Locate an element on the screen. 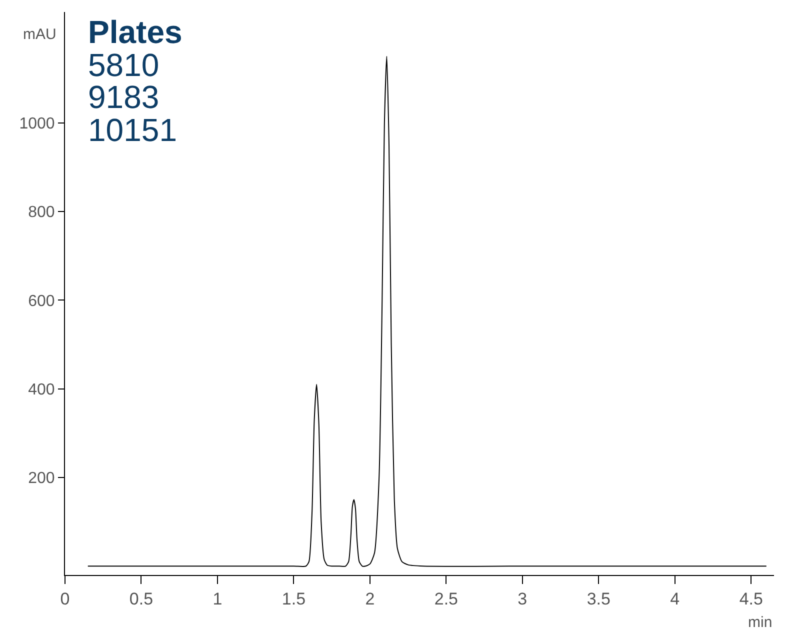 The height and width of the screenshot is (637, 786). x-tick-label: 0 is located at coordinates (65, 598).